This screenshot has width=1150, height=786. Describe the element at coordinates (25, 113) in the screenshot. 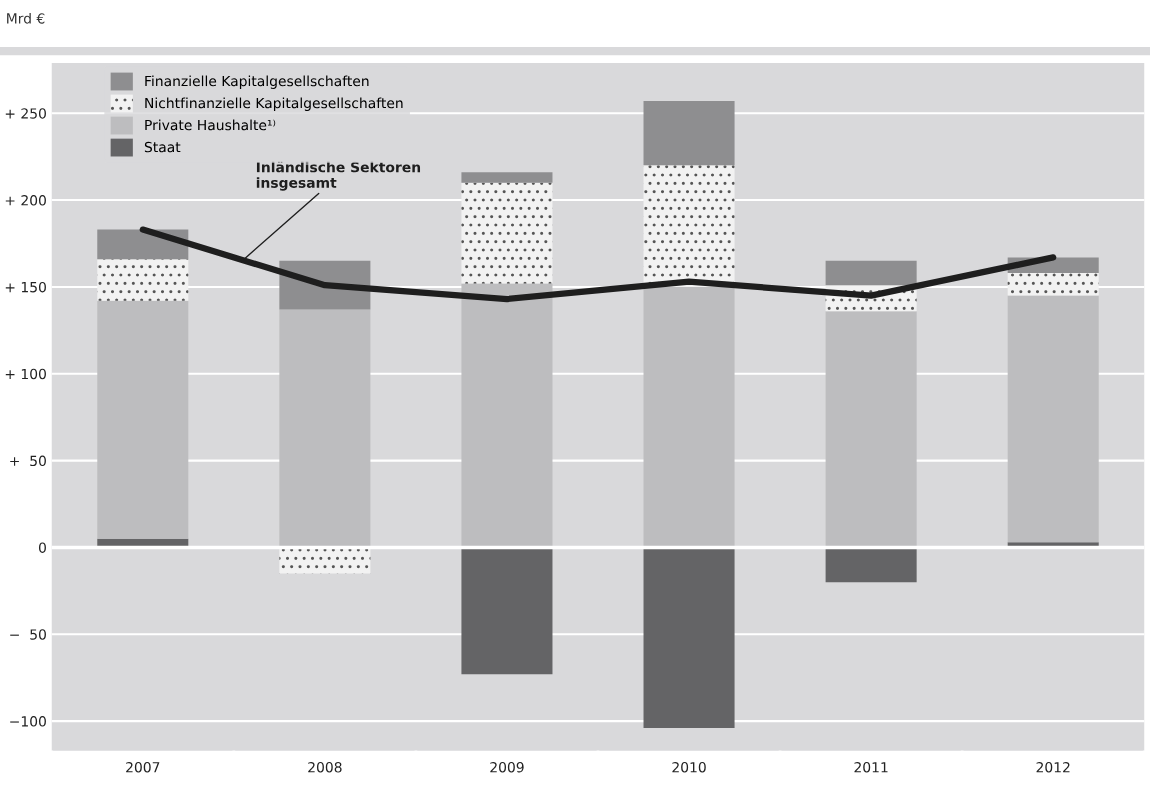

I see `y-tick-label: + 250` at that location.